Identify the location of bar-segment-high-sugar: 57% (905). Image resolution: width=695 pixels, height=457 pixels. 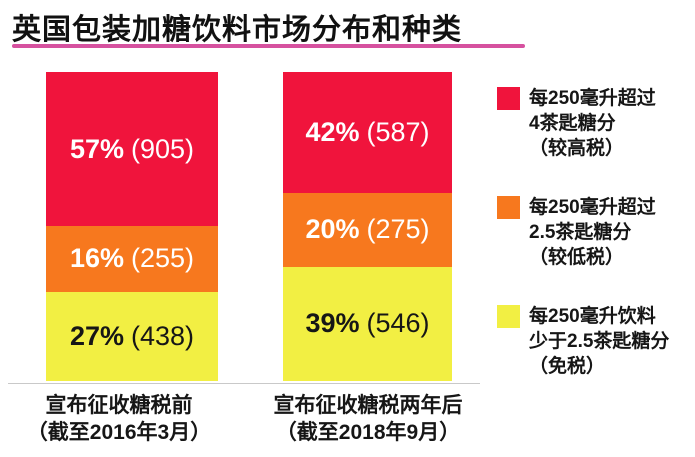
(132, 149).